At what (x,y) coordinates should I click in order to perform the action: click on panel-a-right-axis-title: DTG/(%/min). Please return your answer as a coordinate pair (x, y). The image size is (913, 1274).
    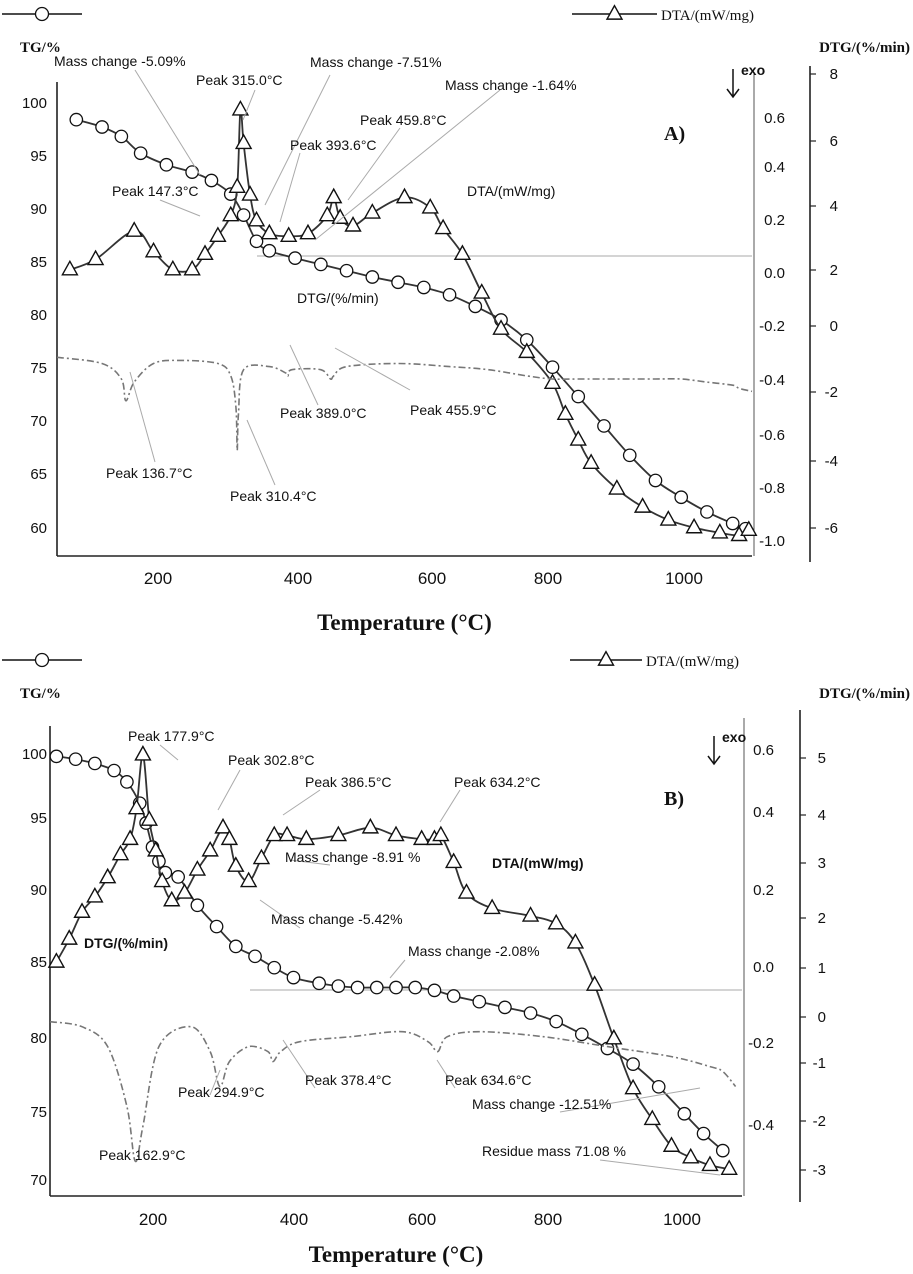
    Looking at the image, I should click on (864, 48).